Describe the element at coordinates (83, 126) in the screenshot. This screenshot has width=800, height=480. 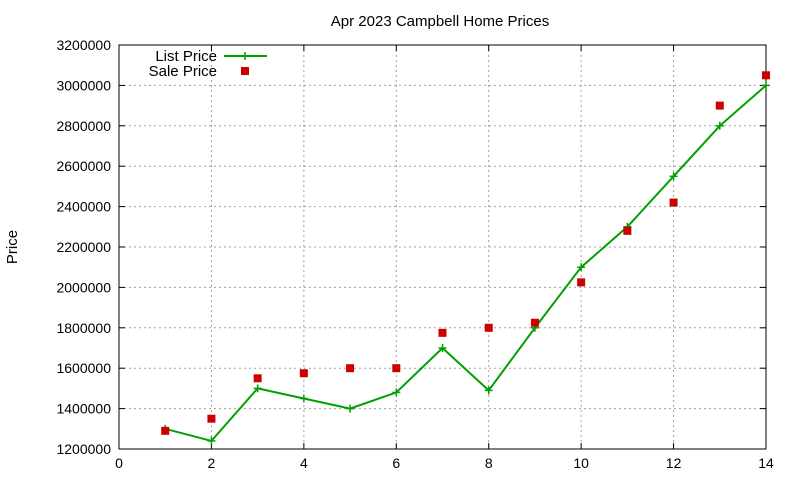
I see `y-tick-label: 2800000` at that location.